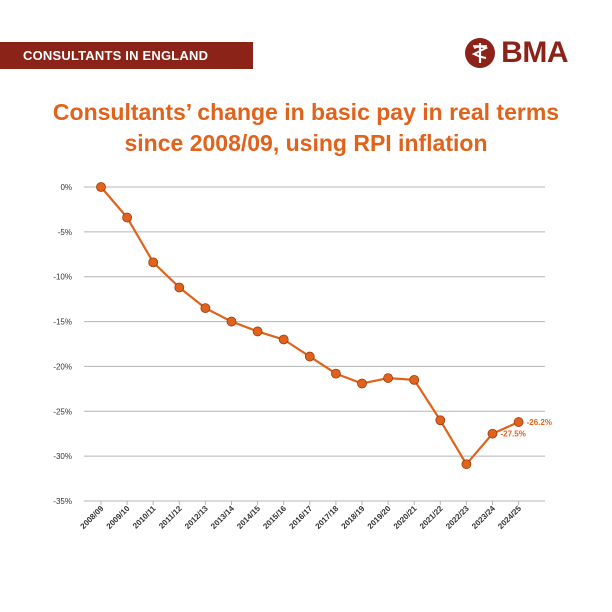 The image size is (612, 612). I want to click on x-tick-label: 2022/23, so click(457, 517).